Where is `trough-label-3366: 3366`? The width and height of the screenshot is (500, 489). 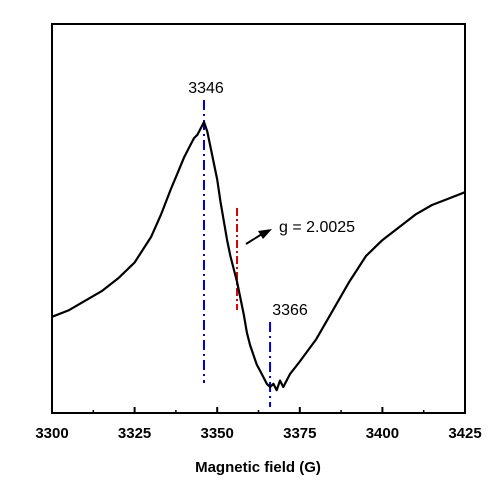
trough-label-3366: 3366 is located at coordinates (290, 310).